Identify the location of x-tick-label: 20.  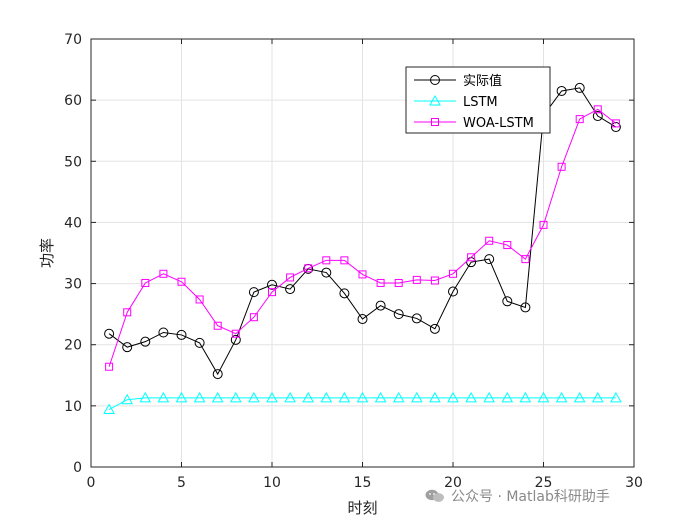
(453, 483).